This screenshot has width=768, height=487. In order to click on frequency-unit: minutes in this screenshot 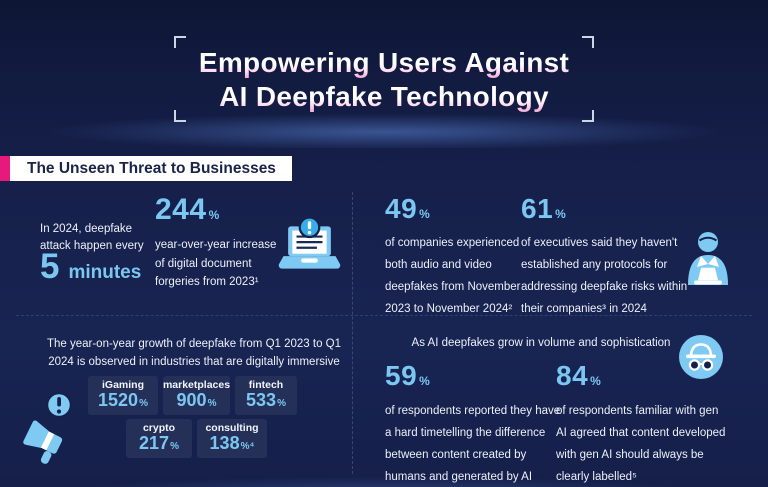, I will do `click(105, 272)`.